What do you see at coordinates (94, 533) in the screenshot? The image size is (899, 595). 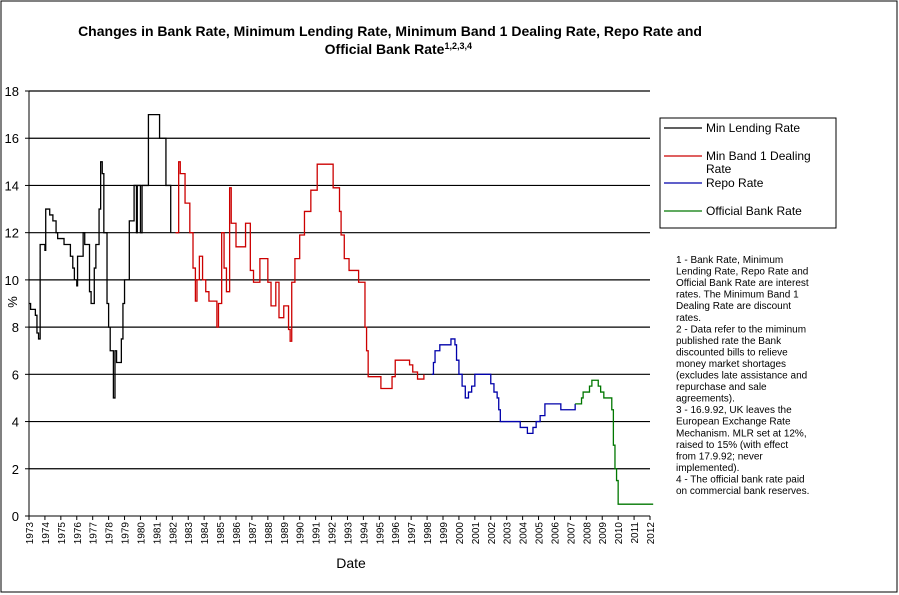 I see `x-tick-label: 1977` at bounding box center [94, 533].